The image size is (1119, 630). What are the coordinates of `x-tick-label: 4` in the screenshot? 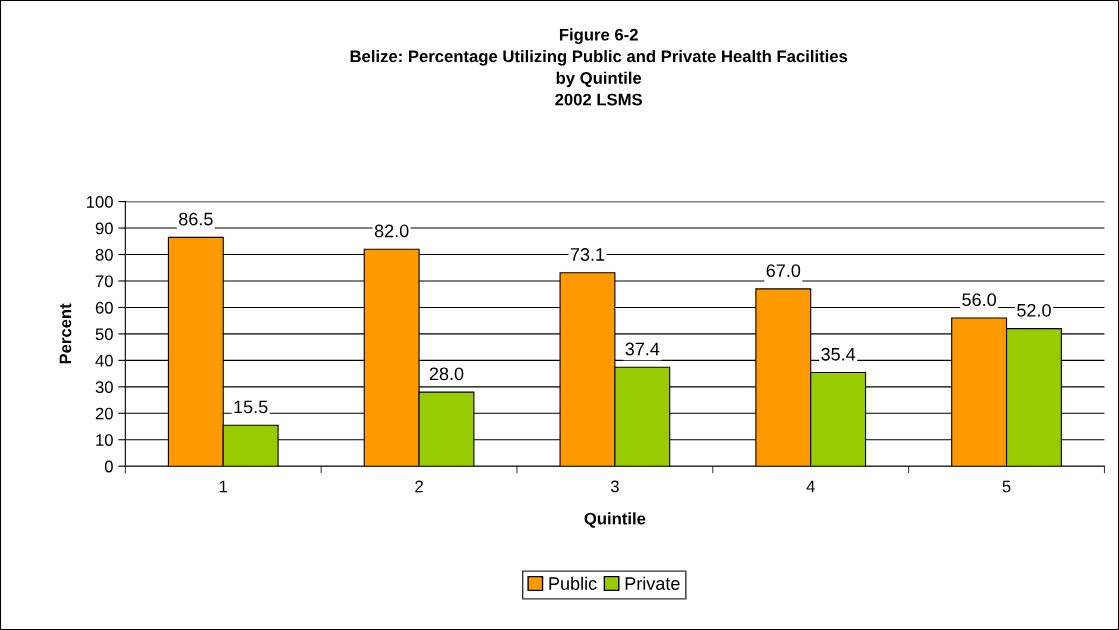 It's located at (810, 486).